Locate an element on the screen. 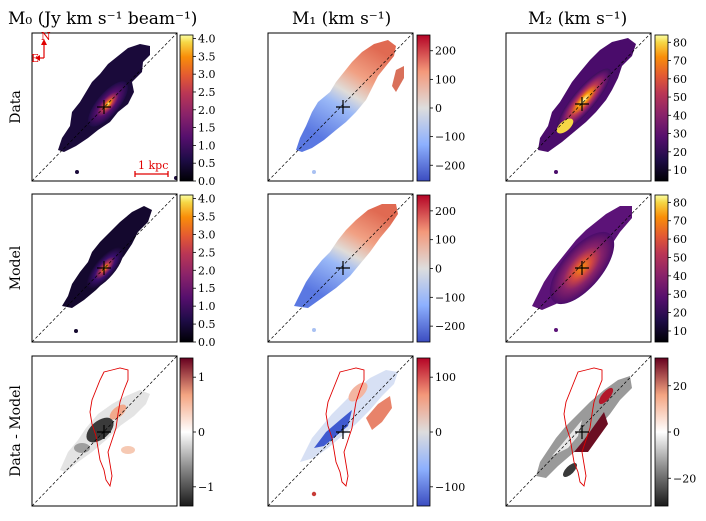 The width and height of the screenshot is (706, 521). colorbar-tick-label: −20 is located at coordinates (684, 478).